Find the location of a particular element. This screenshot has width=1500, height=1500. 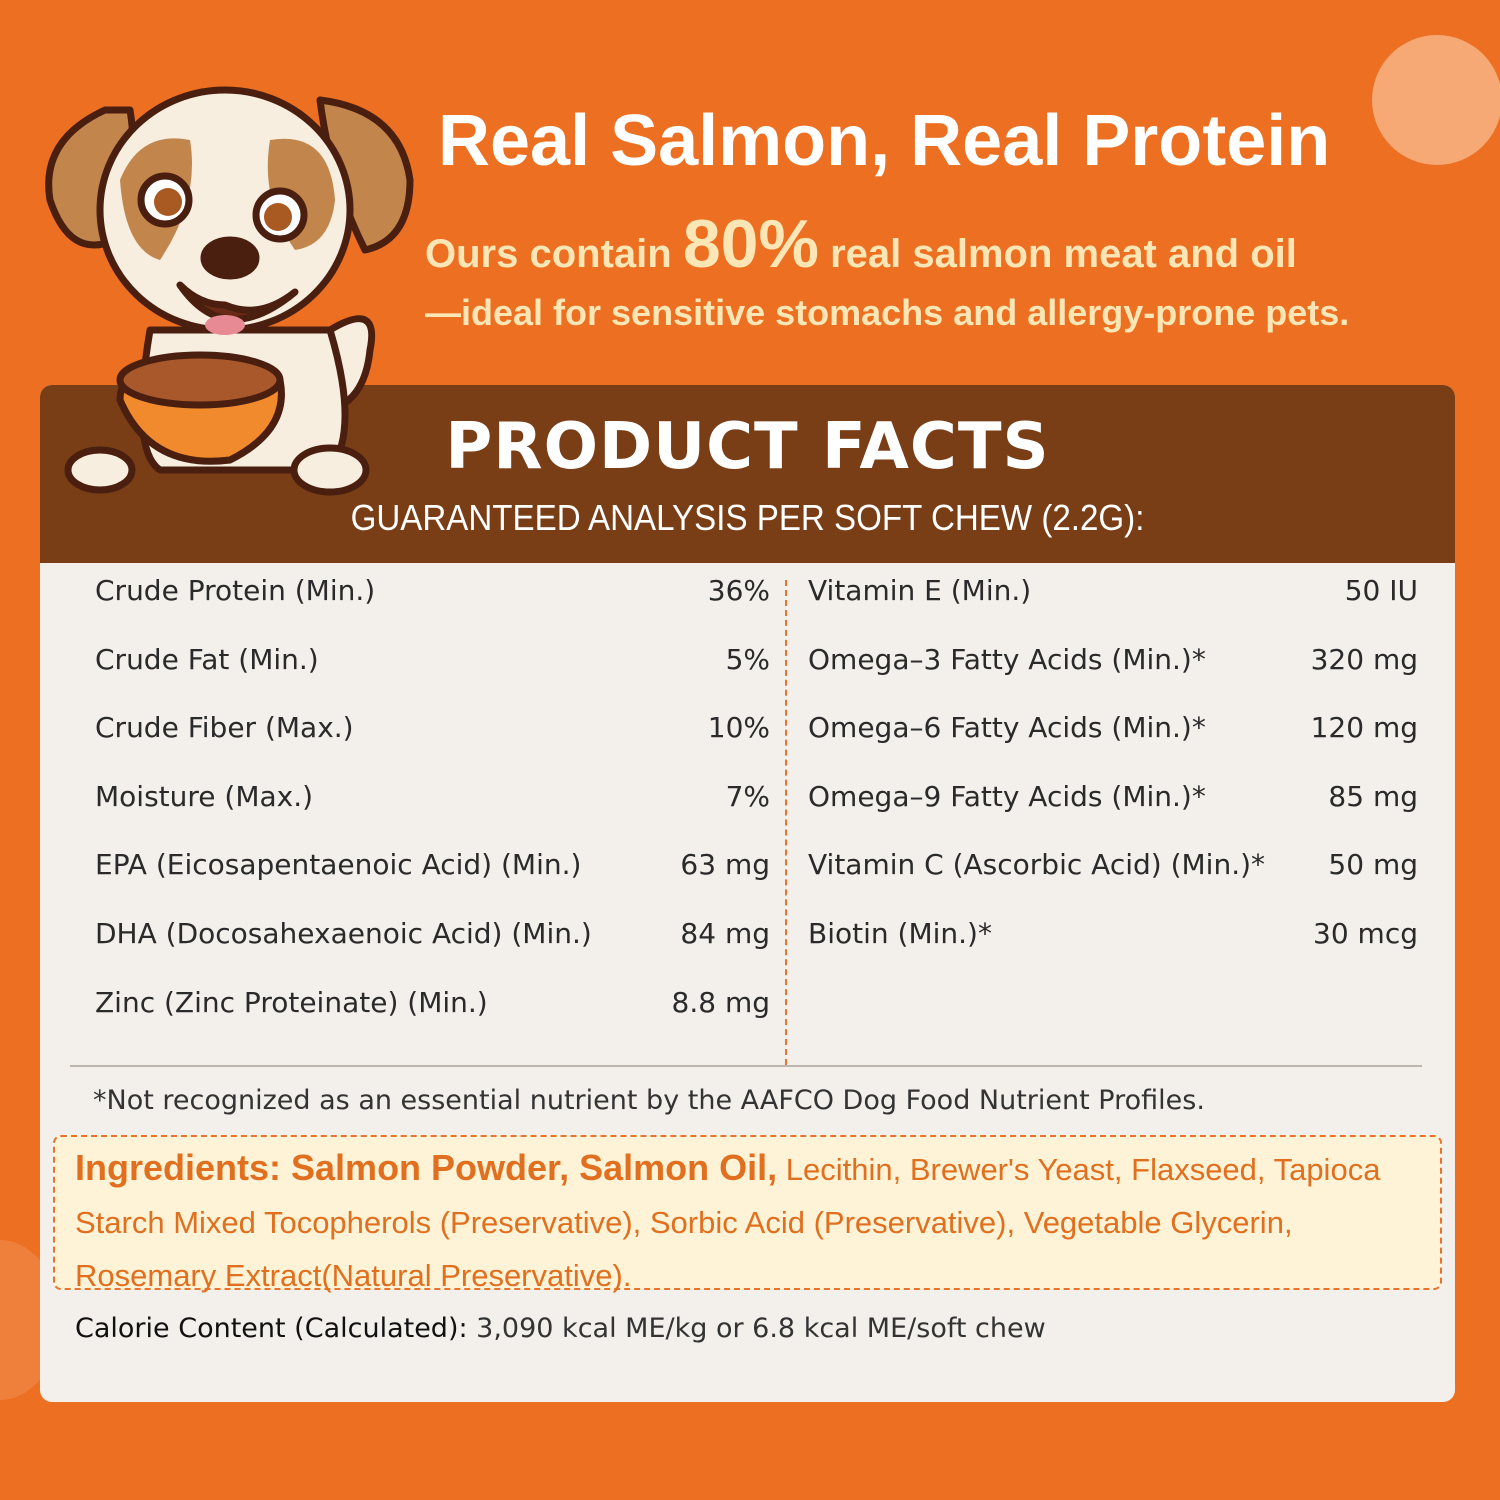

nutrient-value: 85 mg is located at coordinates (1373, 796).